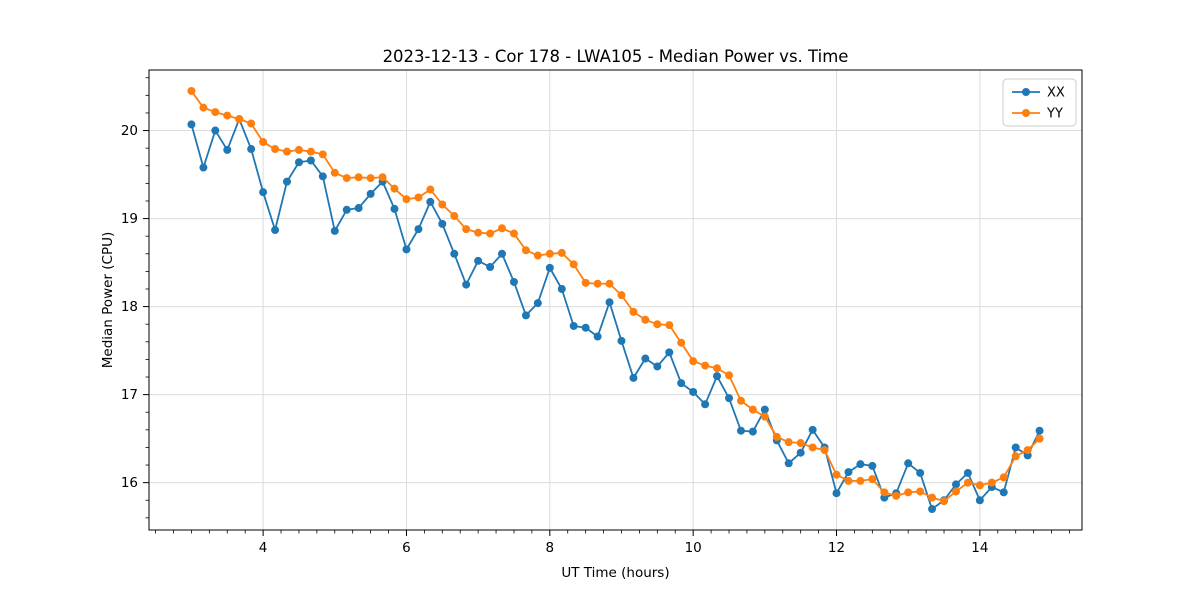 The height and width of the screenshot is (604, 1200). I want to click on x-tick-label: 10, so click(693, 548).